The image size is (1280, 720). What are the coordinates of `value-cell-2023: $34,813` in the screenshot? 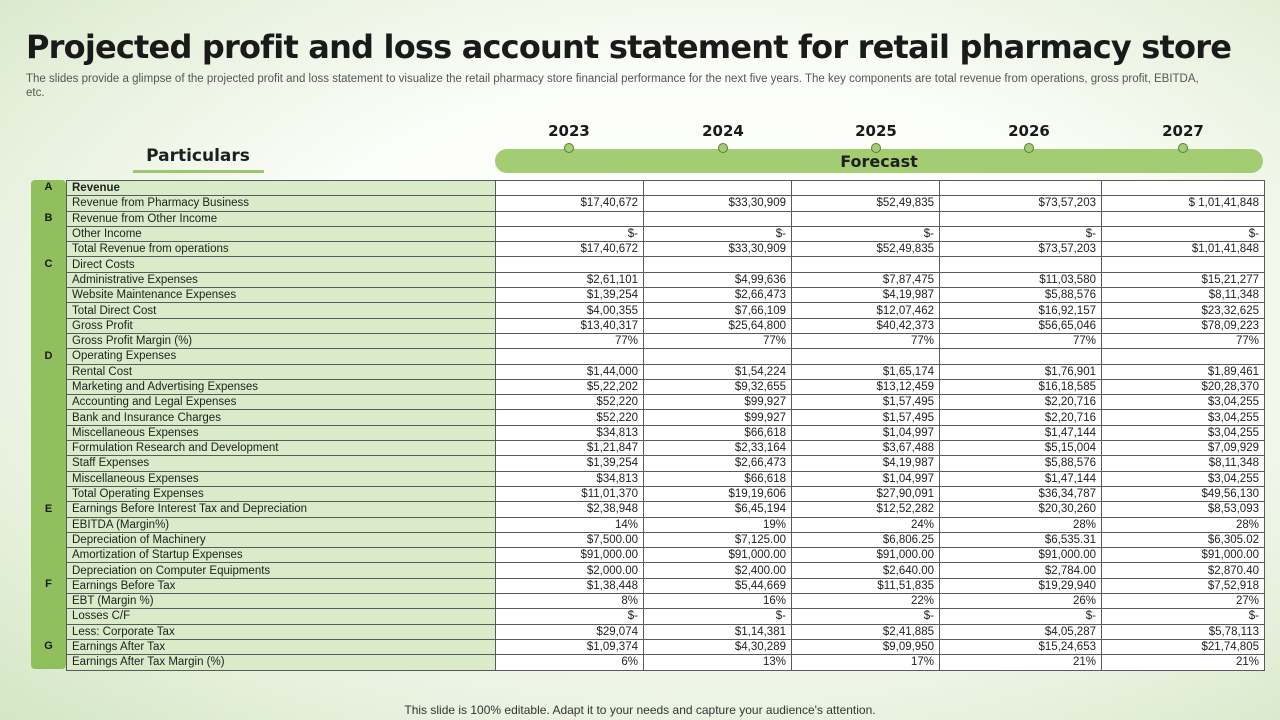 It's located at (569, 433).